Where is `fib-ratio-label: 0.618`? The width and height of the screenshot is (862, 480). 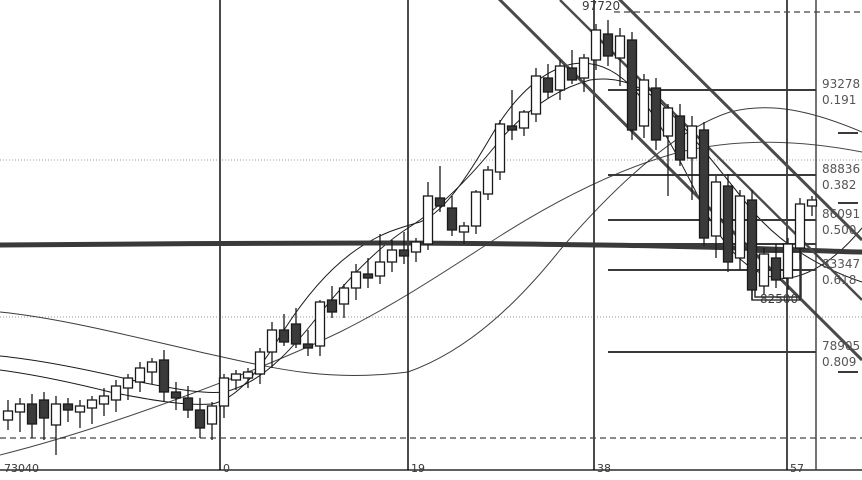
fib-ratio-label: 0.618 is located at coordinates (839, 280).